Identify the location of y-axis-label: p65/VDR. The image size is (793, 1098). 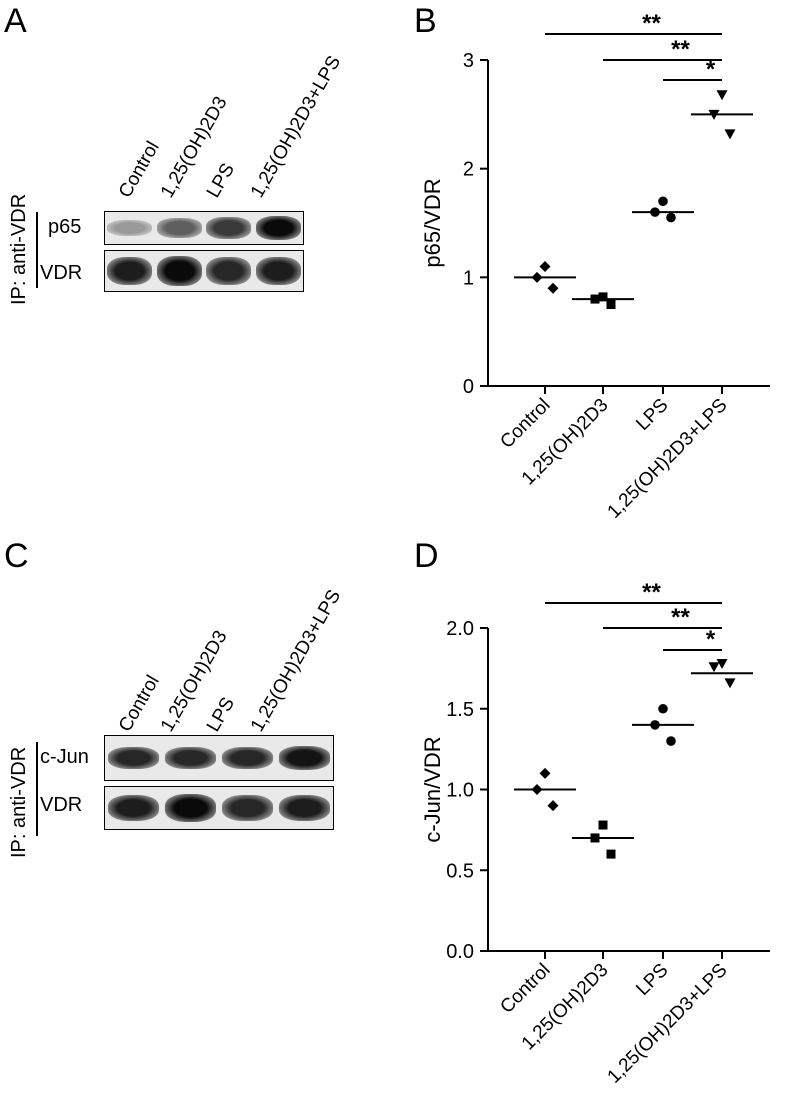
(432, 222).